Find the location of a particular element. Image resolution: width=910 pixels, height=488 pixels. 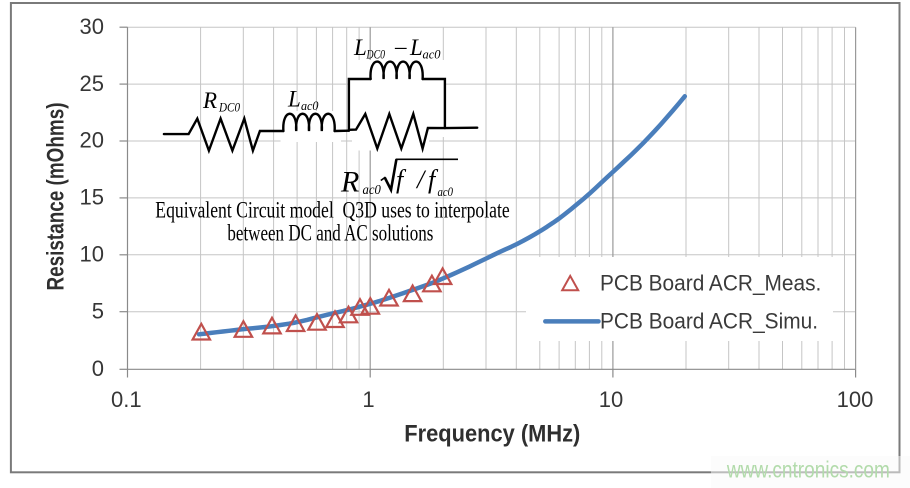

svg-text: 100 is located at coordinates (855, 399).